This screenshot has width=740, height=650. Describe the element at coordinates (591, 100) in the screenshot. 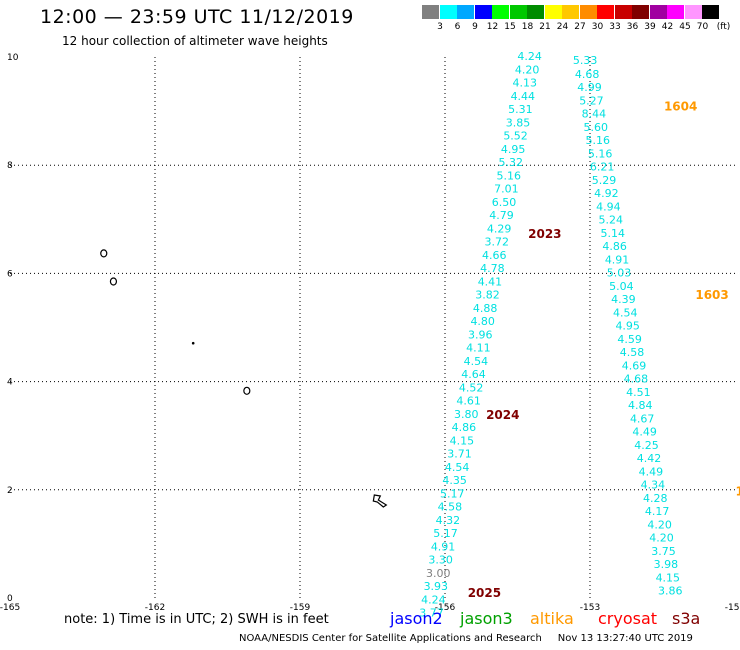

I see `swh-value: 5.27` at that location.